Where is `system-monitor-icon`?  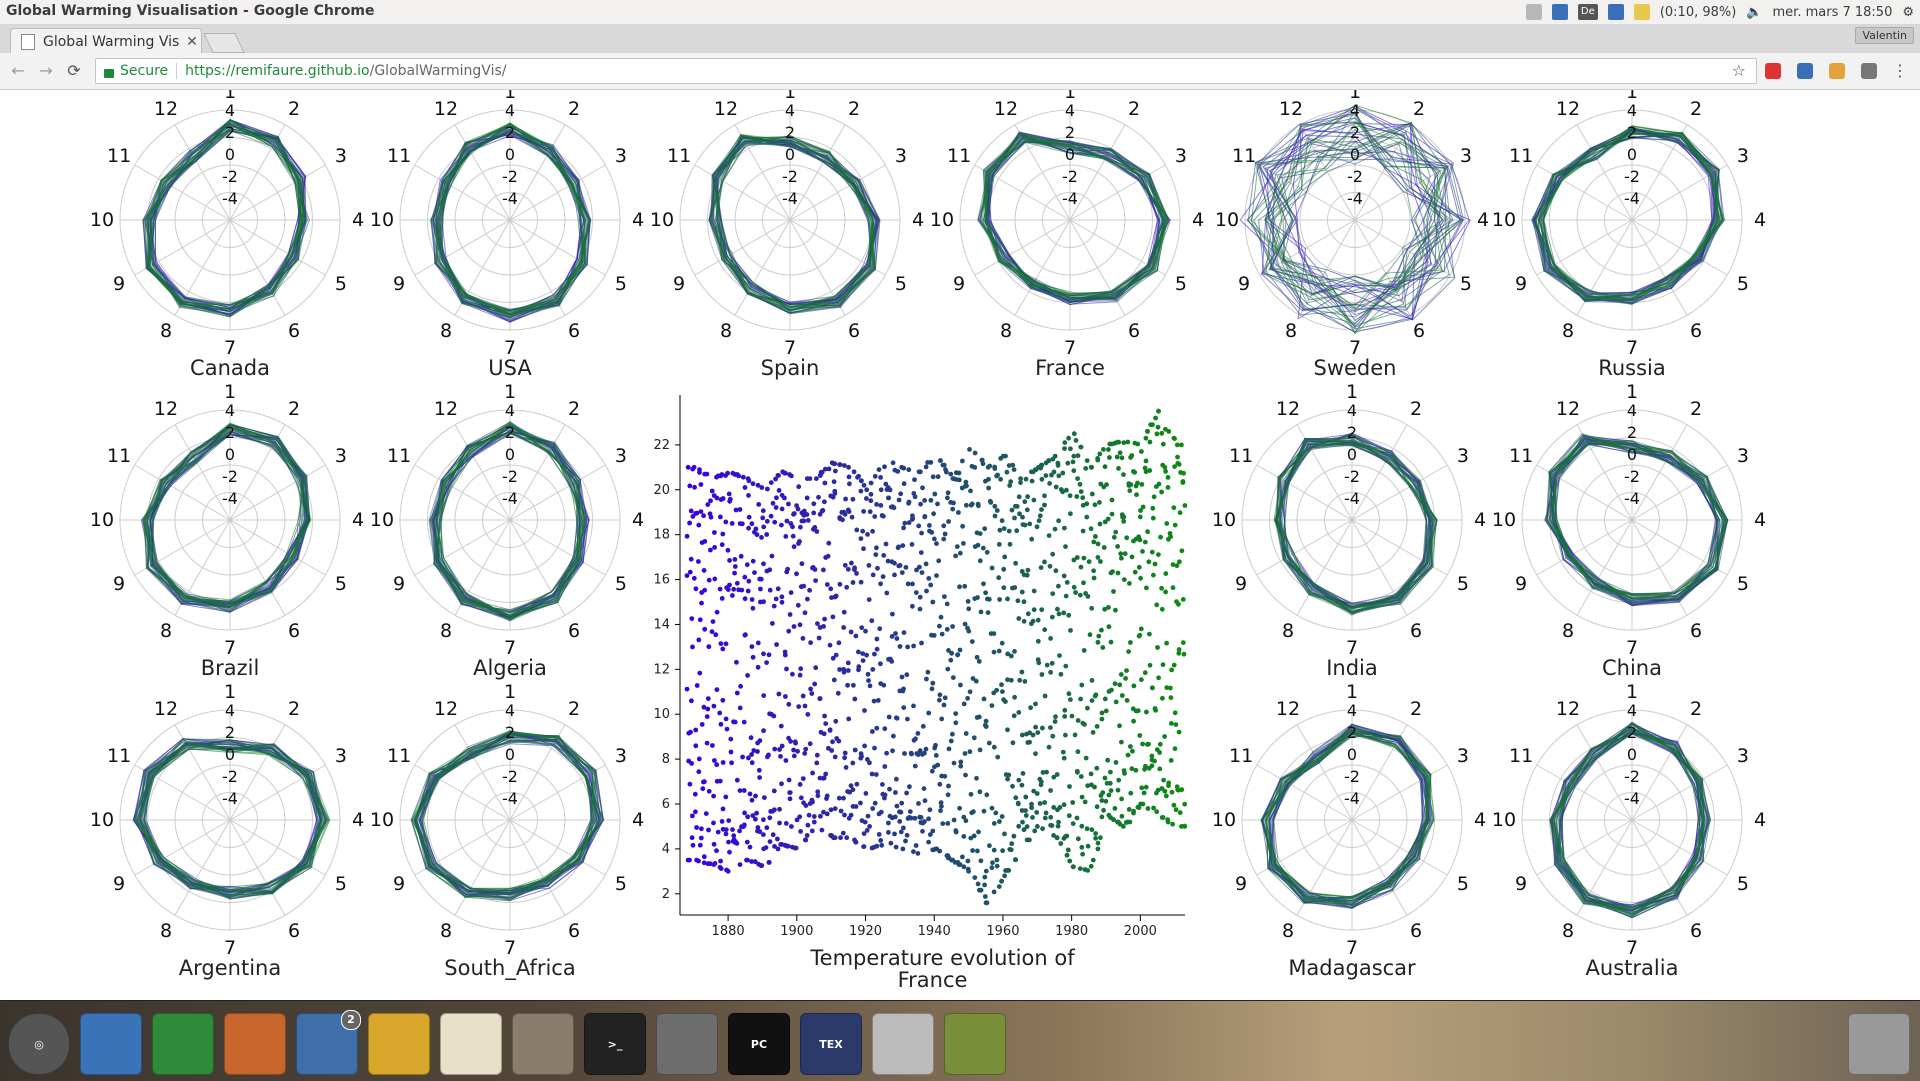 system-monitor-icon is located at coordinates (975, 1044).